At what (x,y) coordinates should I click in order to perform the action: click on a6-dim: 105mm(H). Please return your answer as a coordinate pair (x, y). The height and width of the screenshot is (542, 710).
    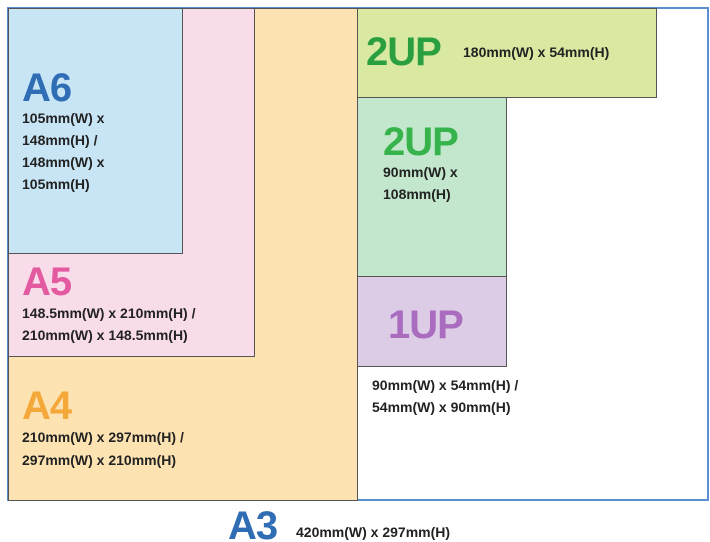
    Looking at the image, I should click on (56, 184).